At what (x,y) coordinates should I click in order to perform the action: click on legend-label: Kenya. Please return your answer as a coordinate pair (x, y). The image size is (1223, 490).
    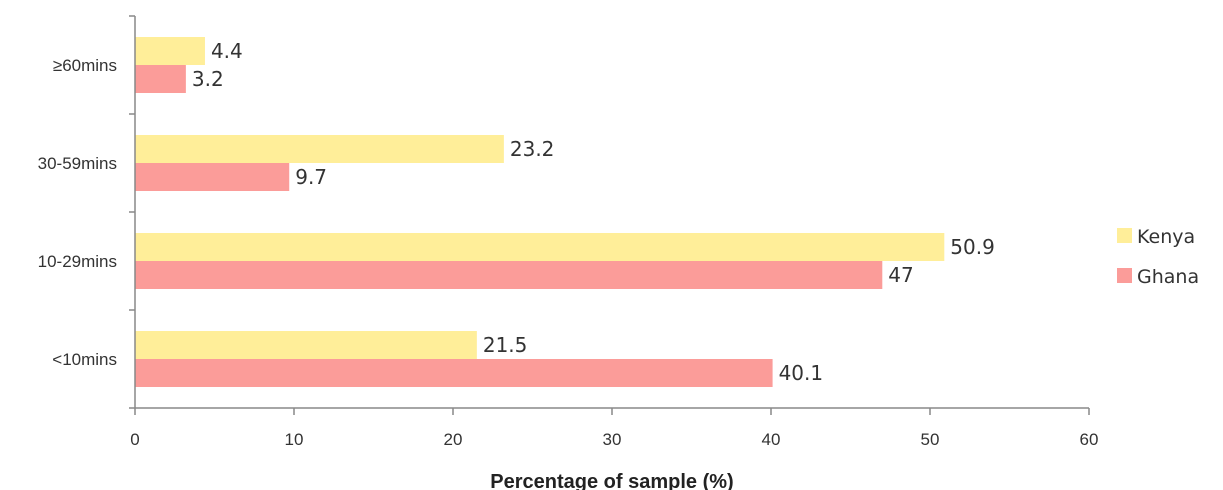
    Looking at the image, I should click on (1166, 237).